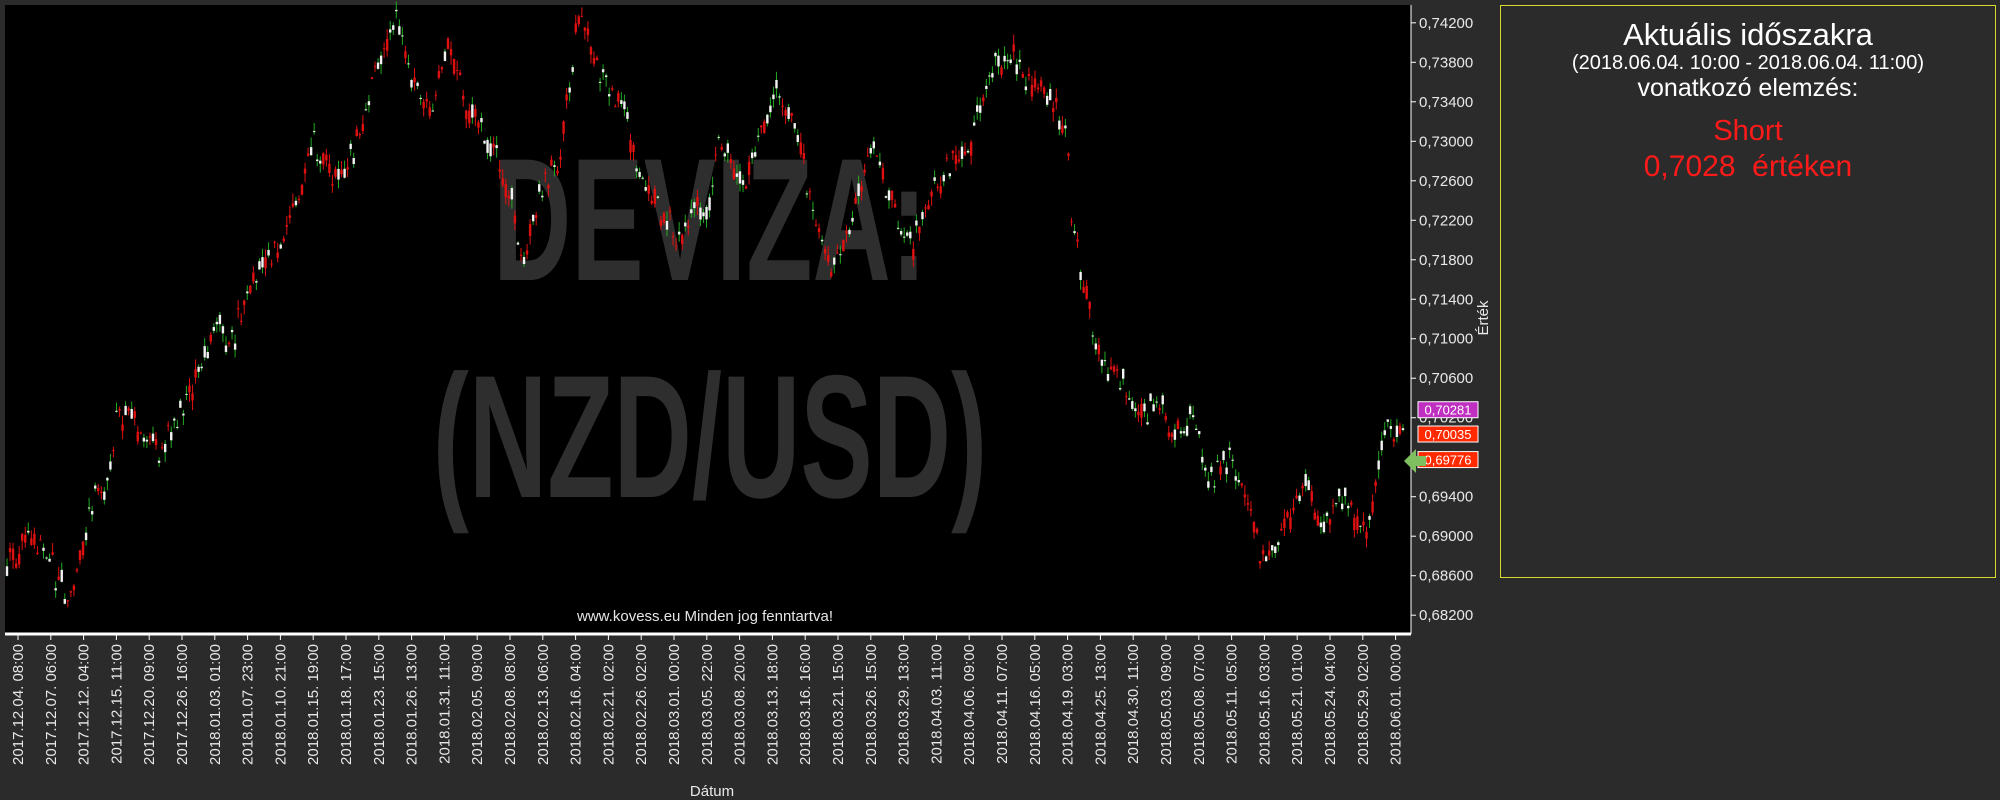 This screenshot has height=800, width=2000. Describe the element at coordinates (1035, 704) in the screenshot. I see `x-tick-label: 2018.04.16. 05:00` at that location.